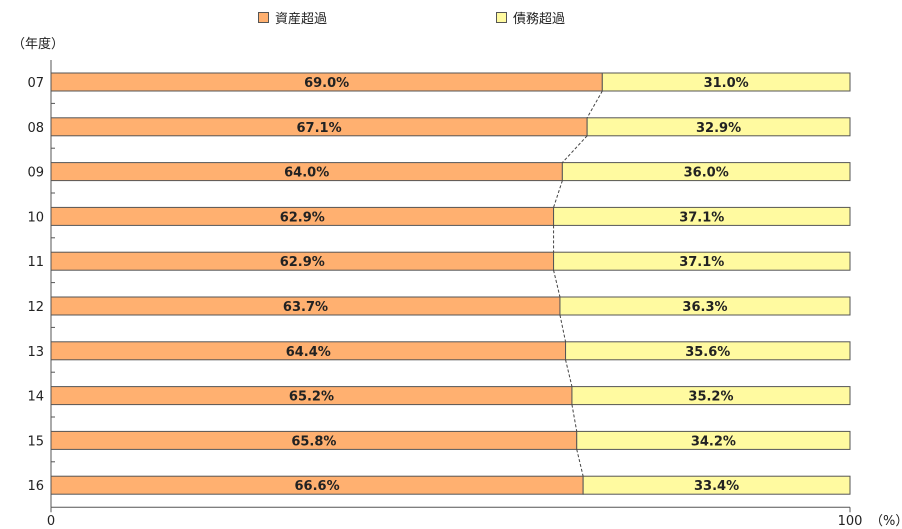 This screenshot has width=902, height=529. Describe the element at coordinates (317, 486) in the screenshot. I see `bar-value-label: 66.6%` at that location.